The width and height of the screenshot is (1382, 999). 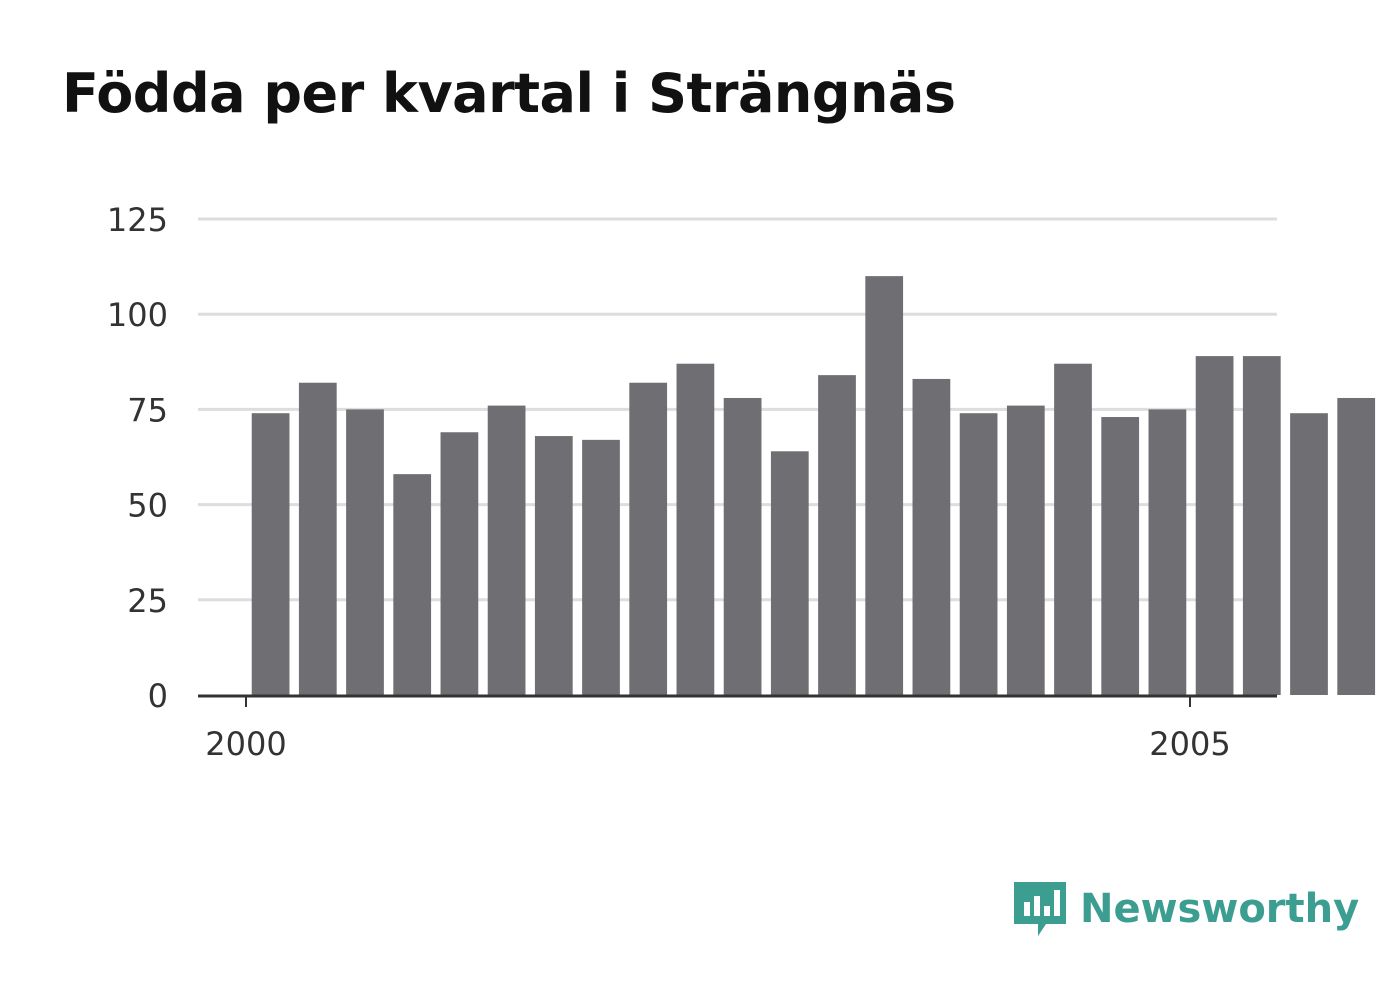 What do you see at coordinates (245, 744) in the screenshot?
I see `x-tick-label: 2000` at bounding box center [245, 744].